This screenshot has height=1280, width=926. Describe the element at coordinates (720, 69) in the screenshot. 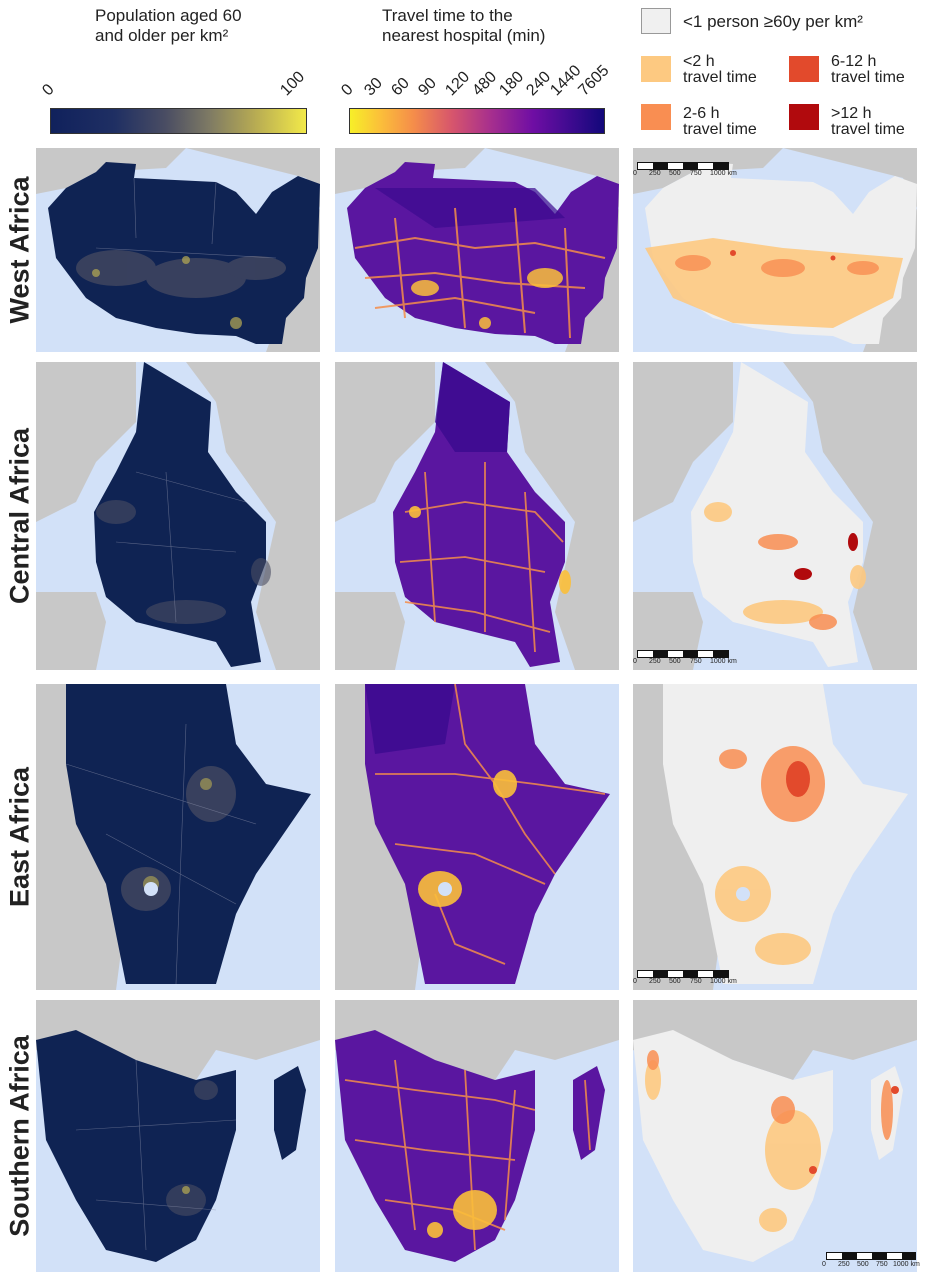

I see `legend-label-under-2h: <2 h travel time` at that location.